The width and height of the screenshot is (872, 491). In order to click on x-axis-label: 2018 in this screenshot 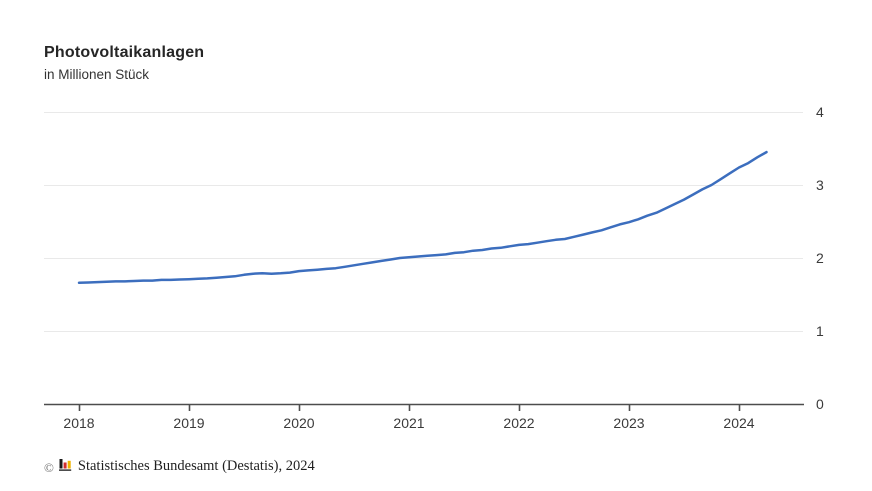, I will do `click(79, 423)`.